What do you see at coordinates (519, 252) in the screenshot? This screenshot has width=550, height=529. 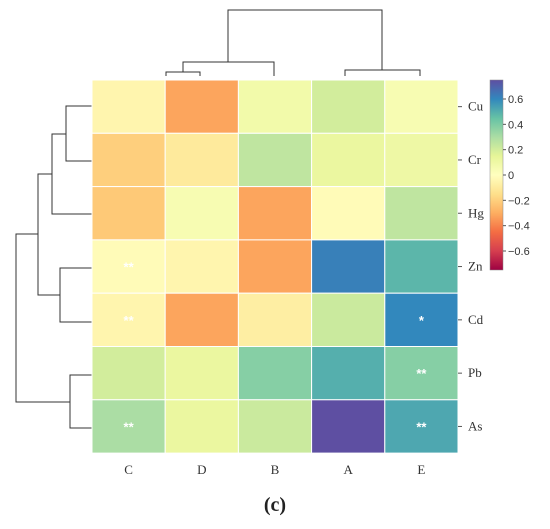 I see `colorbar-tick-label: −0.6` at bounding box center [519, 252].